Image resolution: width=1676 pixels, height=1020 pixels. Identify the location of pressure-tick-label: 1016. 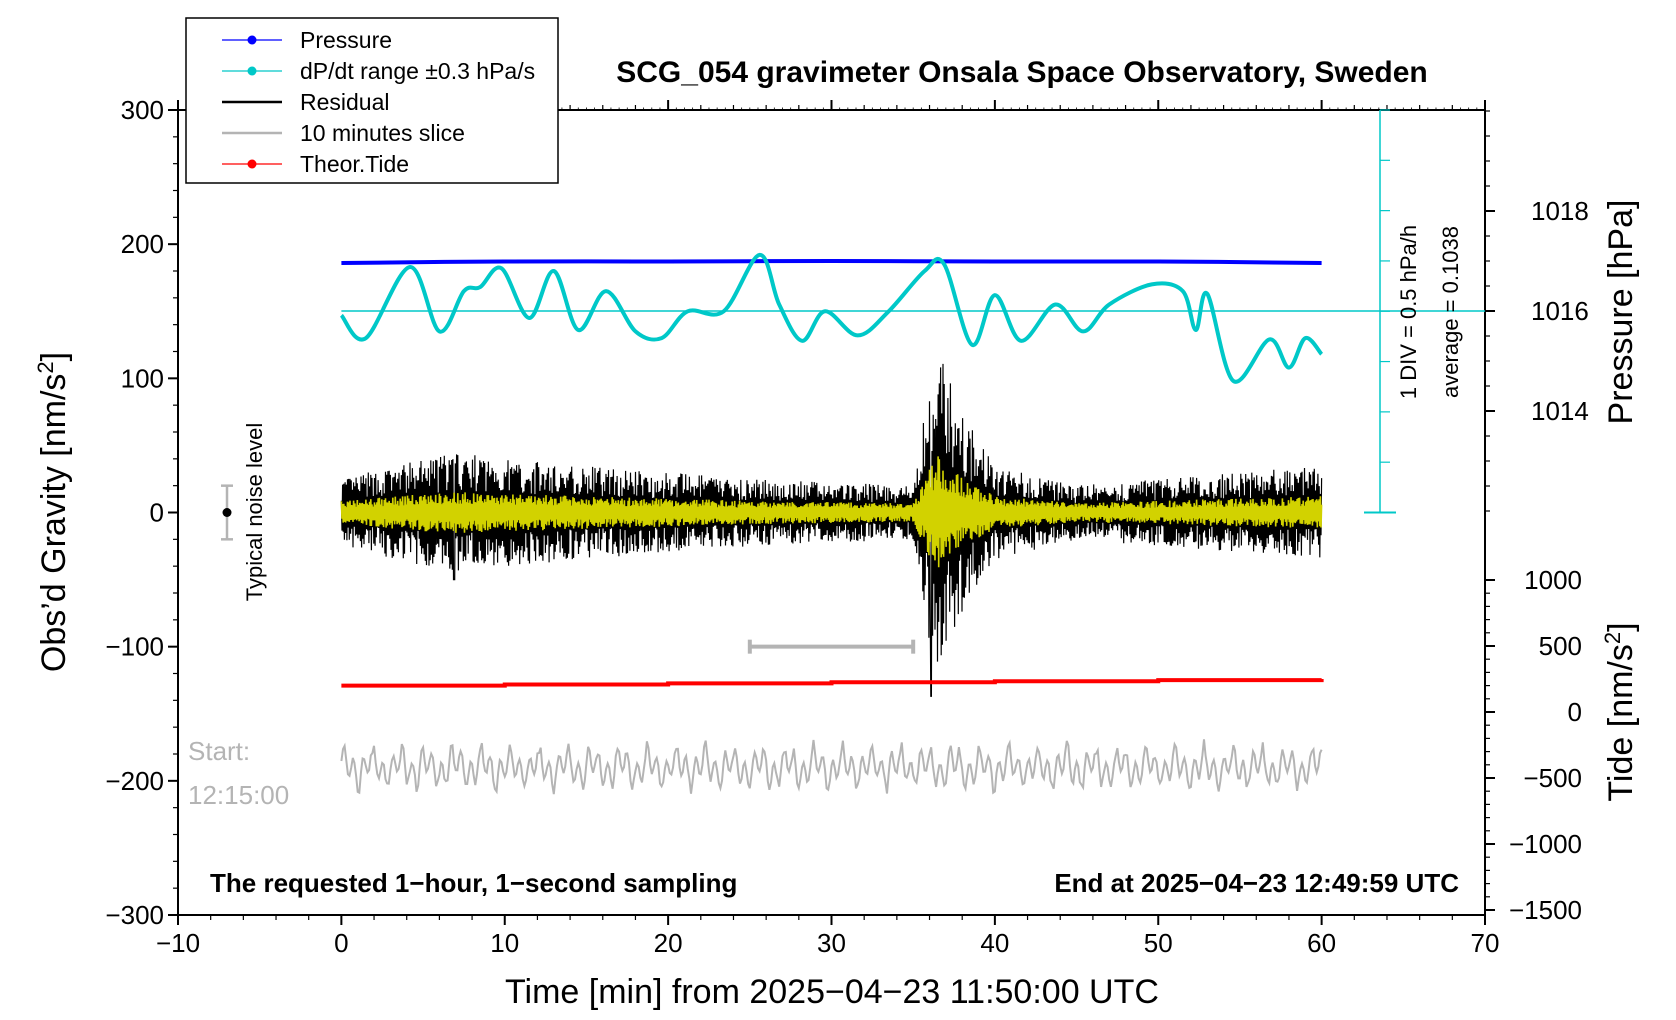
(1560, 311).